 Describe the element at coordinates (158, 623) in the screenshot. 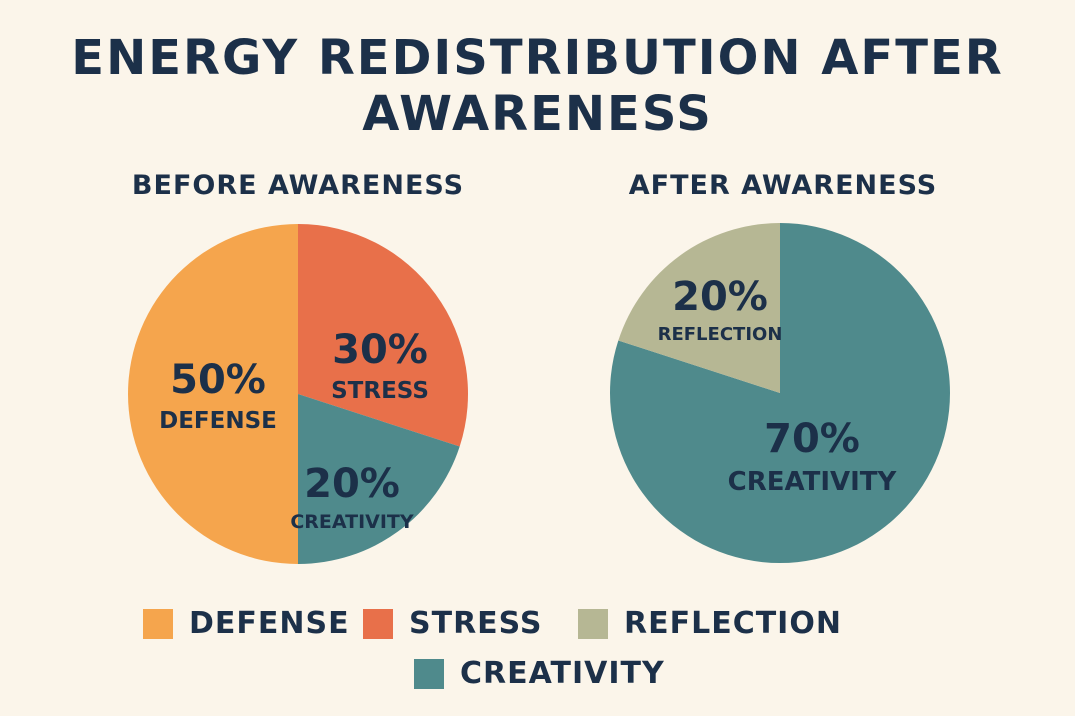

I see `legend-swatch-defense` at that location.